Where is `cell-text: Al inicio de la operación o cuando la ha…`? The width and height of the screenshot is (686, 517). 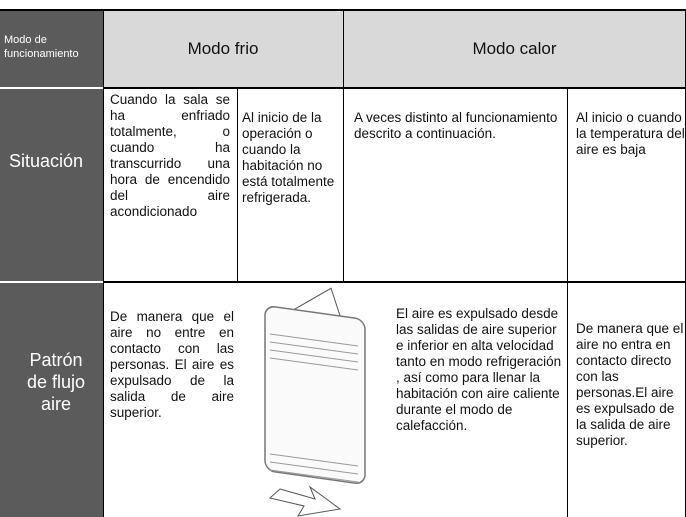
cell-text: Al inicio de la operación o cuando la ha… is located at coordinates (288, 157).